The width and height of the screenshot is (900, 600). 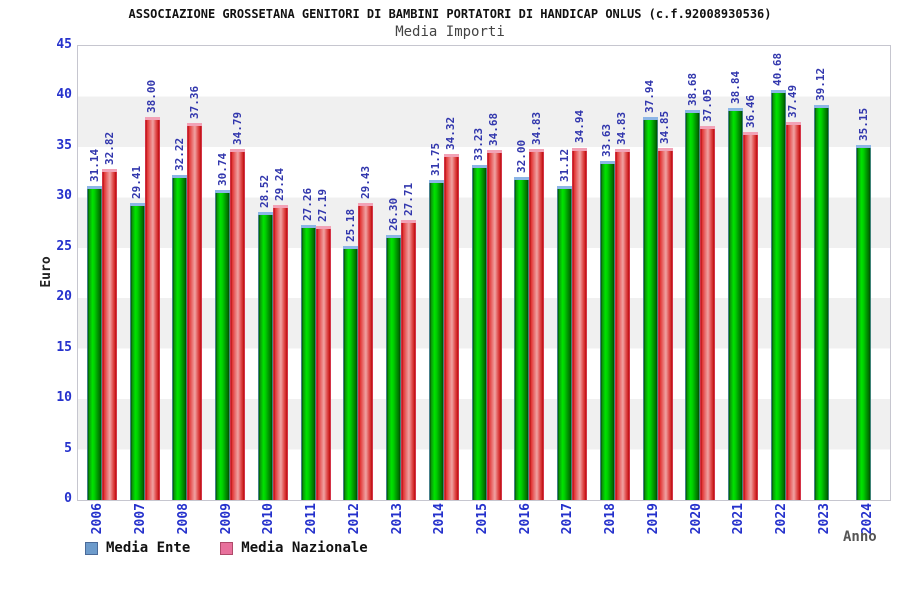 What do you see at coordinates (821, 302) in the screenshot?
I see `bar-media-ente-2023` at bounding box center [821, 302].